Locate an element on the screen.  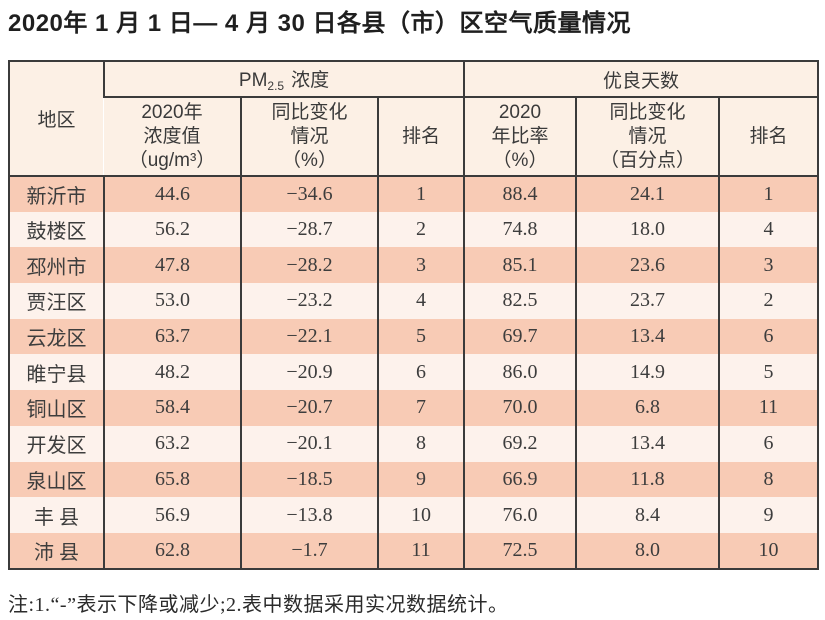
header-good-rank: 排名 is located at coordinates (768, 137).